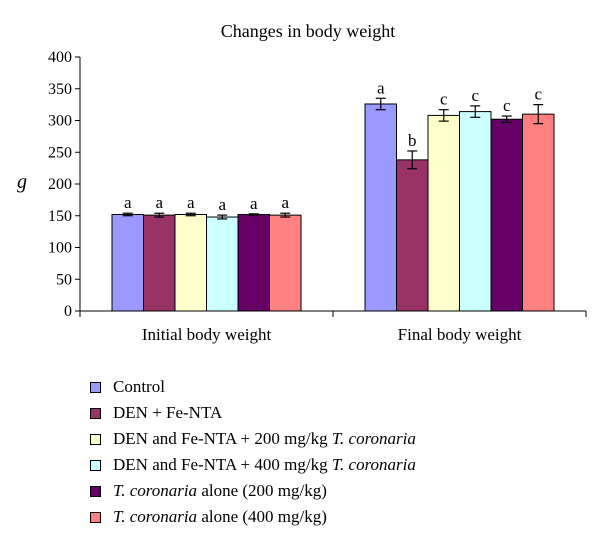  What do you see at coordinates (60, 248) in the screenshot?
I see `y-tick-label: 100` at bounding box center [60, 248].